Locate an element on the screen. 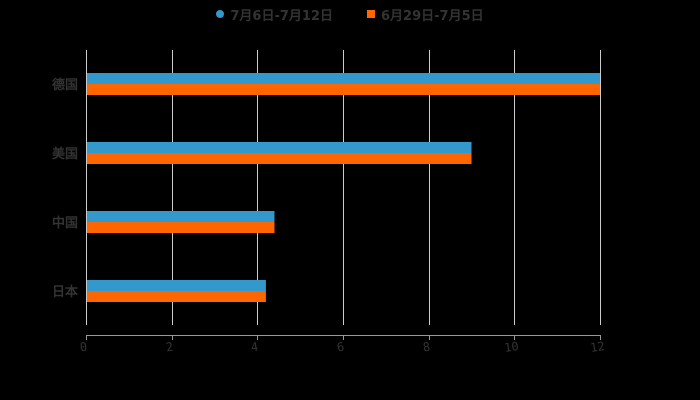 Image resolution: width=700 pixels, height=400 pixels. legend-item-series2: 6月29日-7月5日 is located at coordinates (425, 14).